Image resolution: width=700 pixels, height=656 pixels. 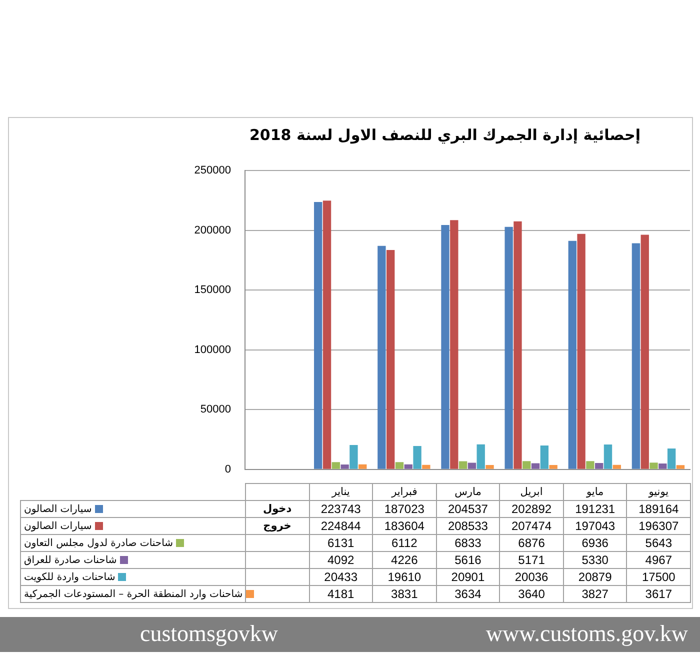 I want to click on data-label: 4967, so click(x=658, y=560).